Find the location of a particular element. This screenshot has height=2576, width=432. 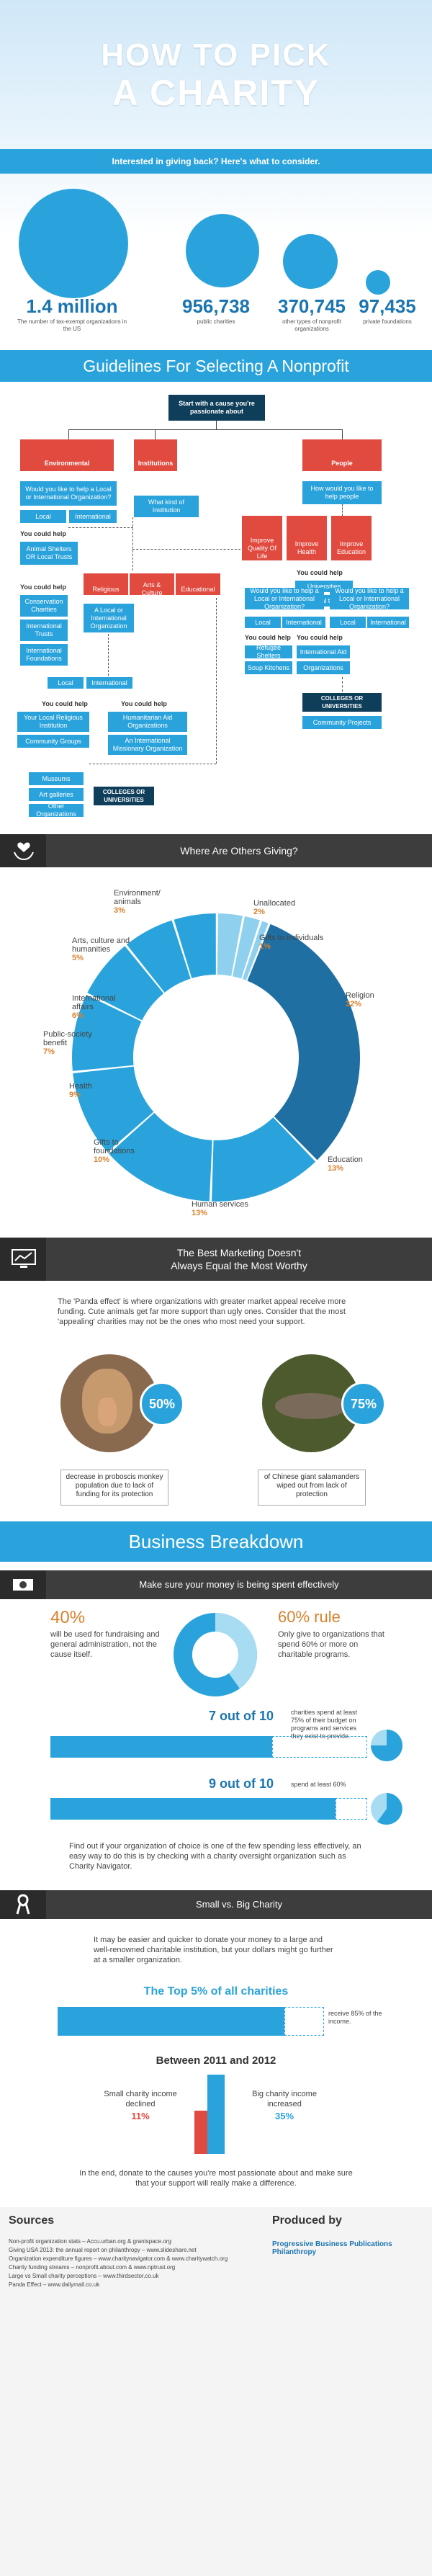

institutions-box: Institutions is located at coordinates (155, 455).